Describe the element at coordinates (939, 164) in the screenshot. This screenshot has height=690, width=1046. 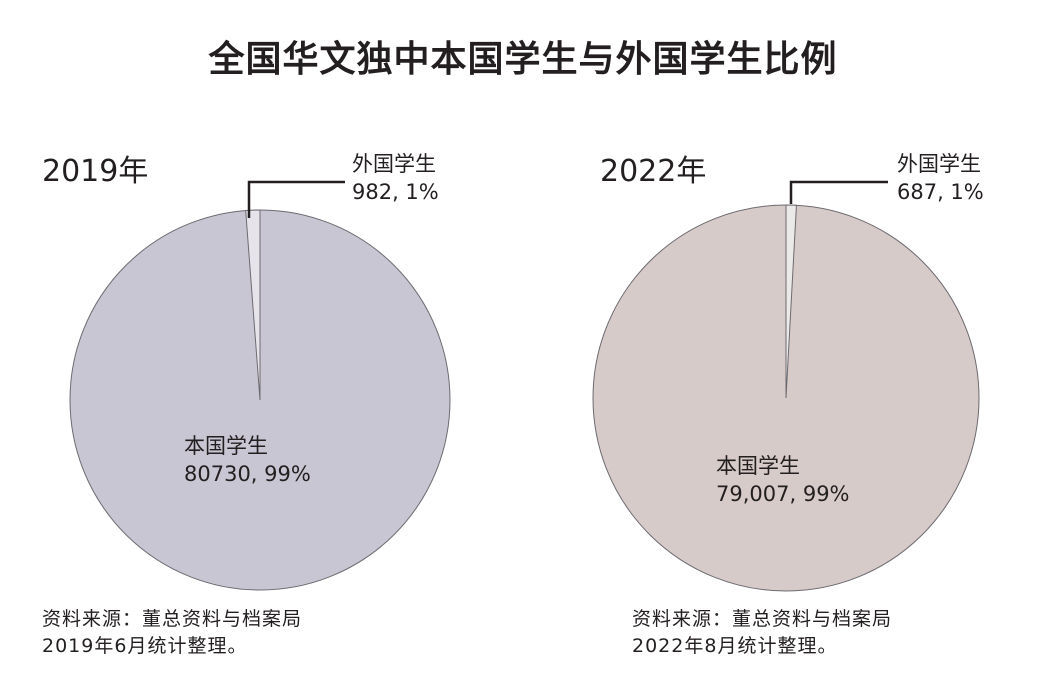
I see `slice-label-foreign-2022: 外国学生` at that location.